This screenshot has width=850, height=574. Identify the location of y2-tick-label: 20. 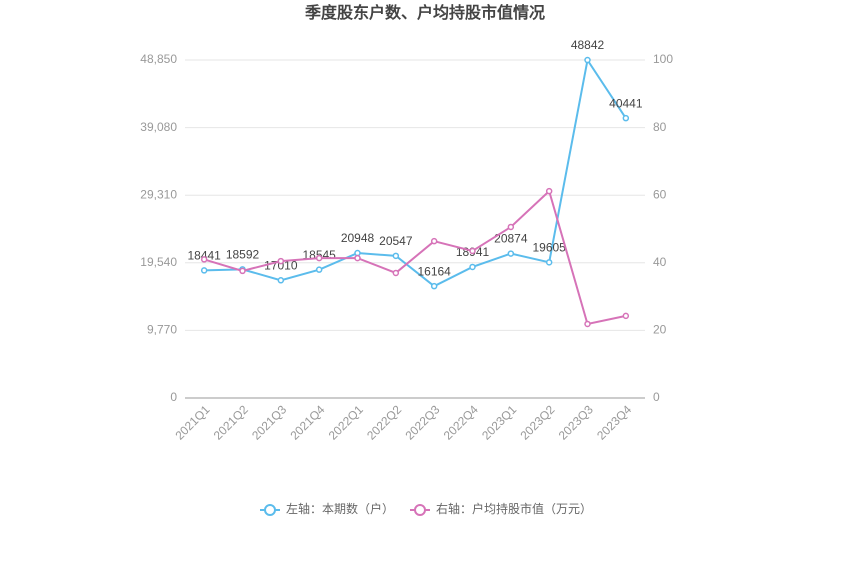
(660, 330).